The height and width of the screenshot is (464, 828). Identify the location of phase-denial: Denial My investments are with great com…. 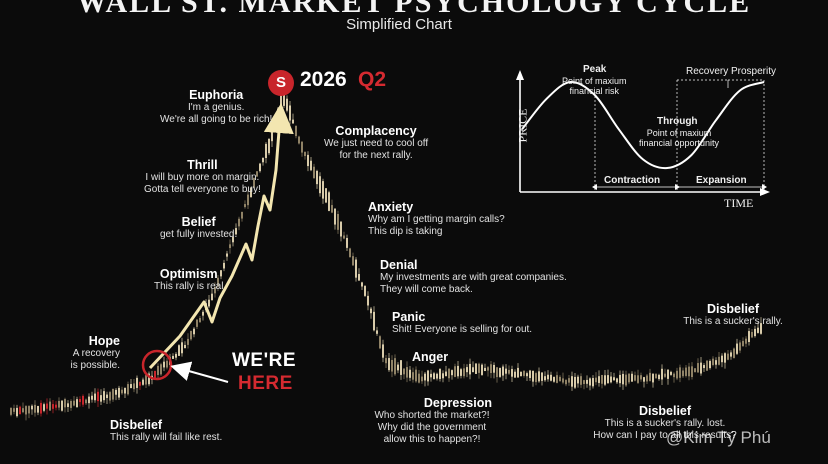
(473, 276).